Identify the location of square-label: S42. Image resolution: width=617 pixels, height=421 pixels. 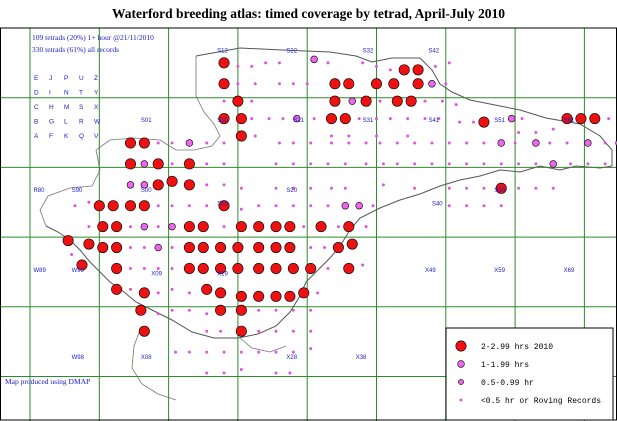
(433, 51).